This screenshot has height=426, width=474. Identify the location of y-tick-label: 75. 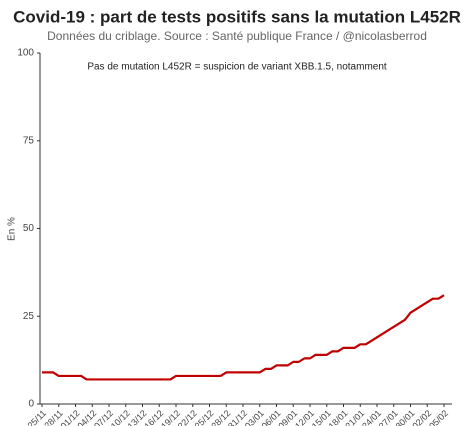
(29, 140).